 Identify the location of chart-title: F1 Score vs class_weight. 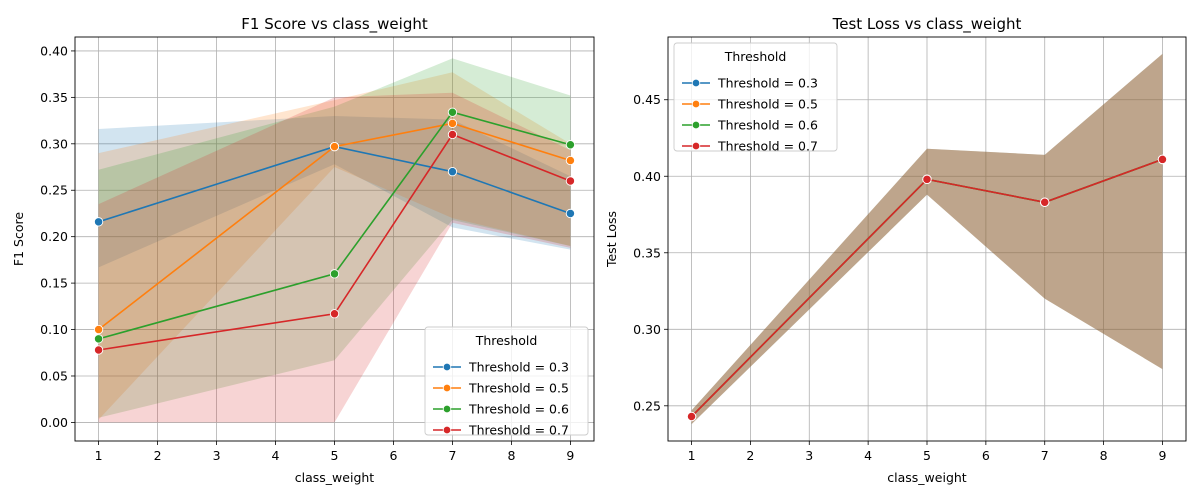
(334, 24).